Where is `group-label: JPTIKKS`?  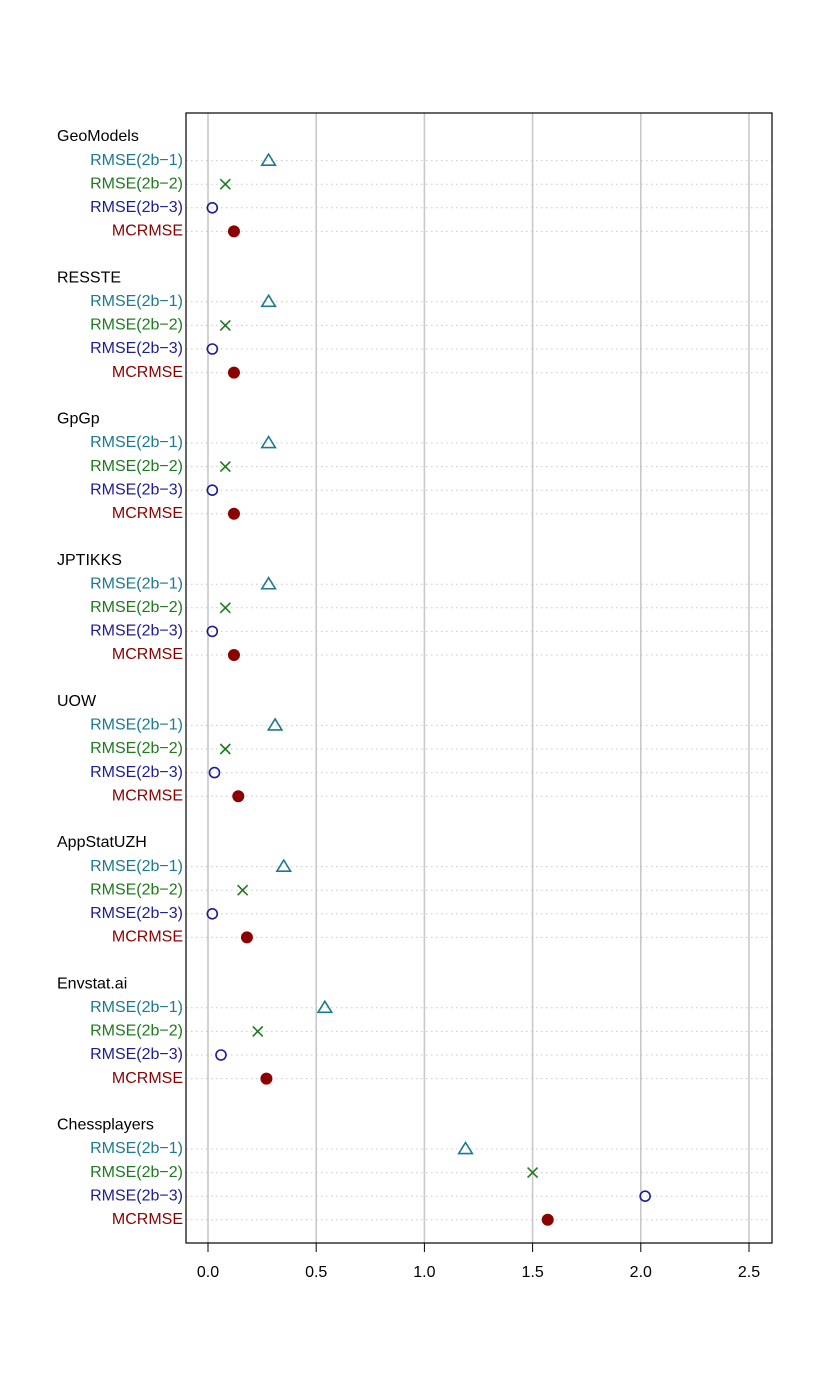
group-label: JPTIKKS is located at coordinates (89, 560).